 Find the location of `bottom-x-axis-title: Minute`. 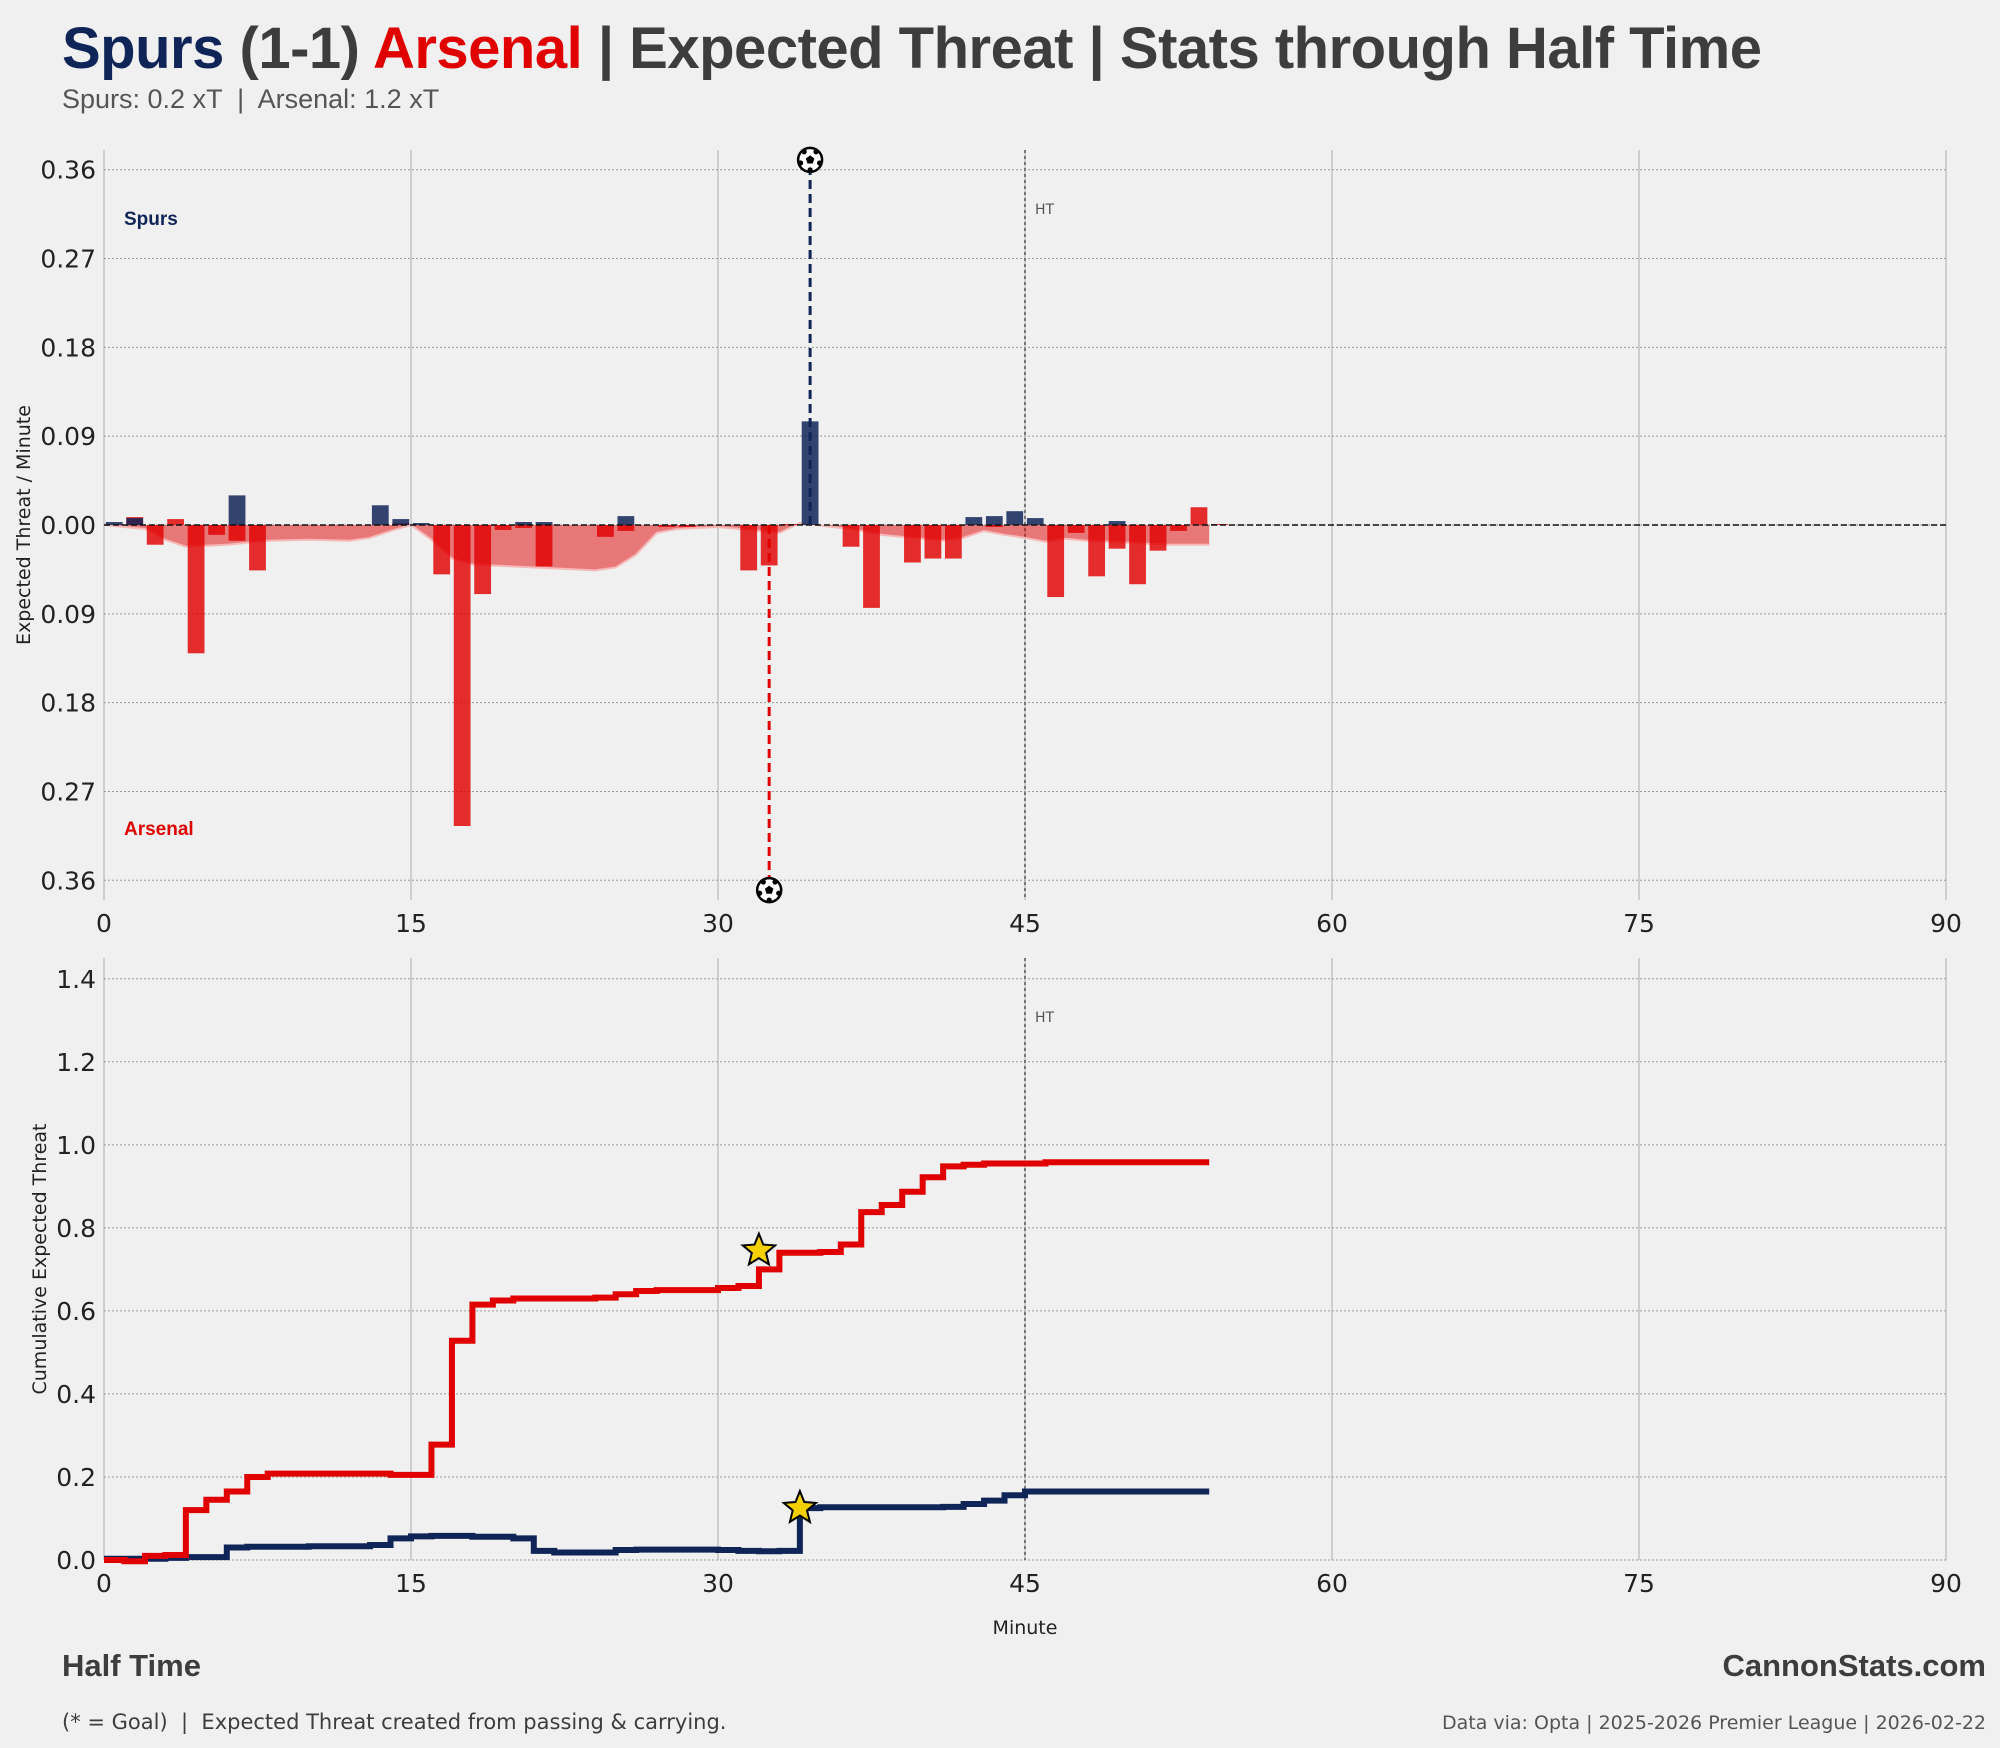

bottom-x-axis-title: Minute is located at coordinates (1025, 1628).